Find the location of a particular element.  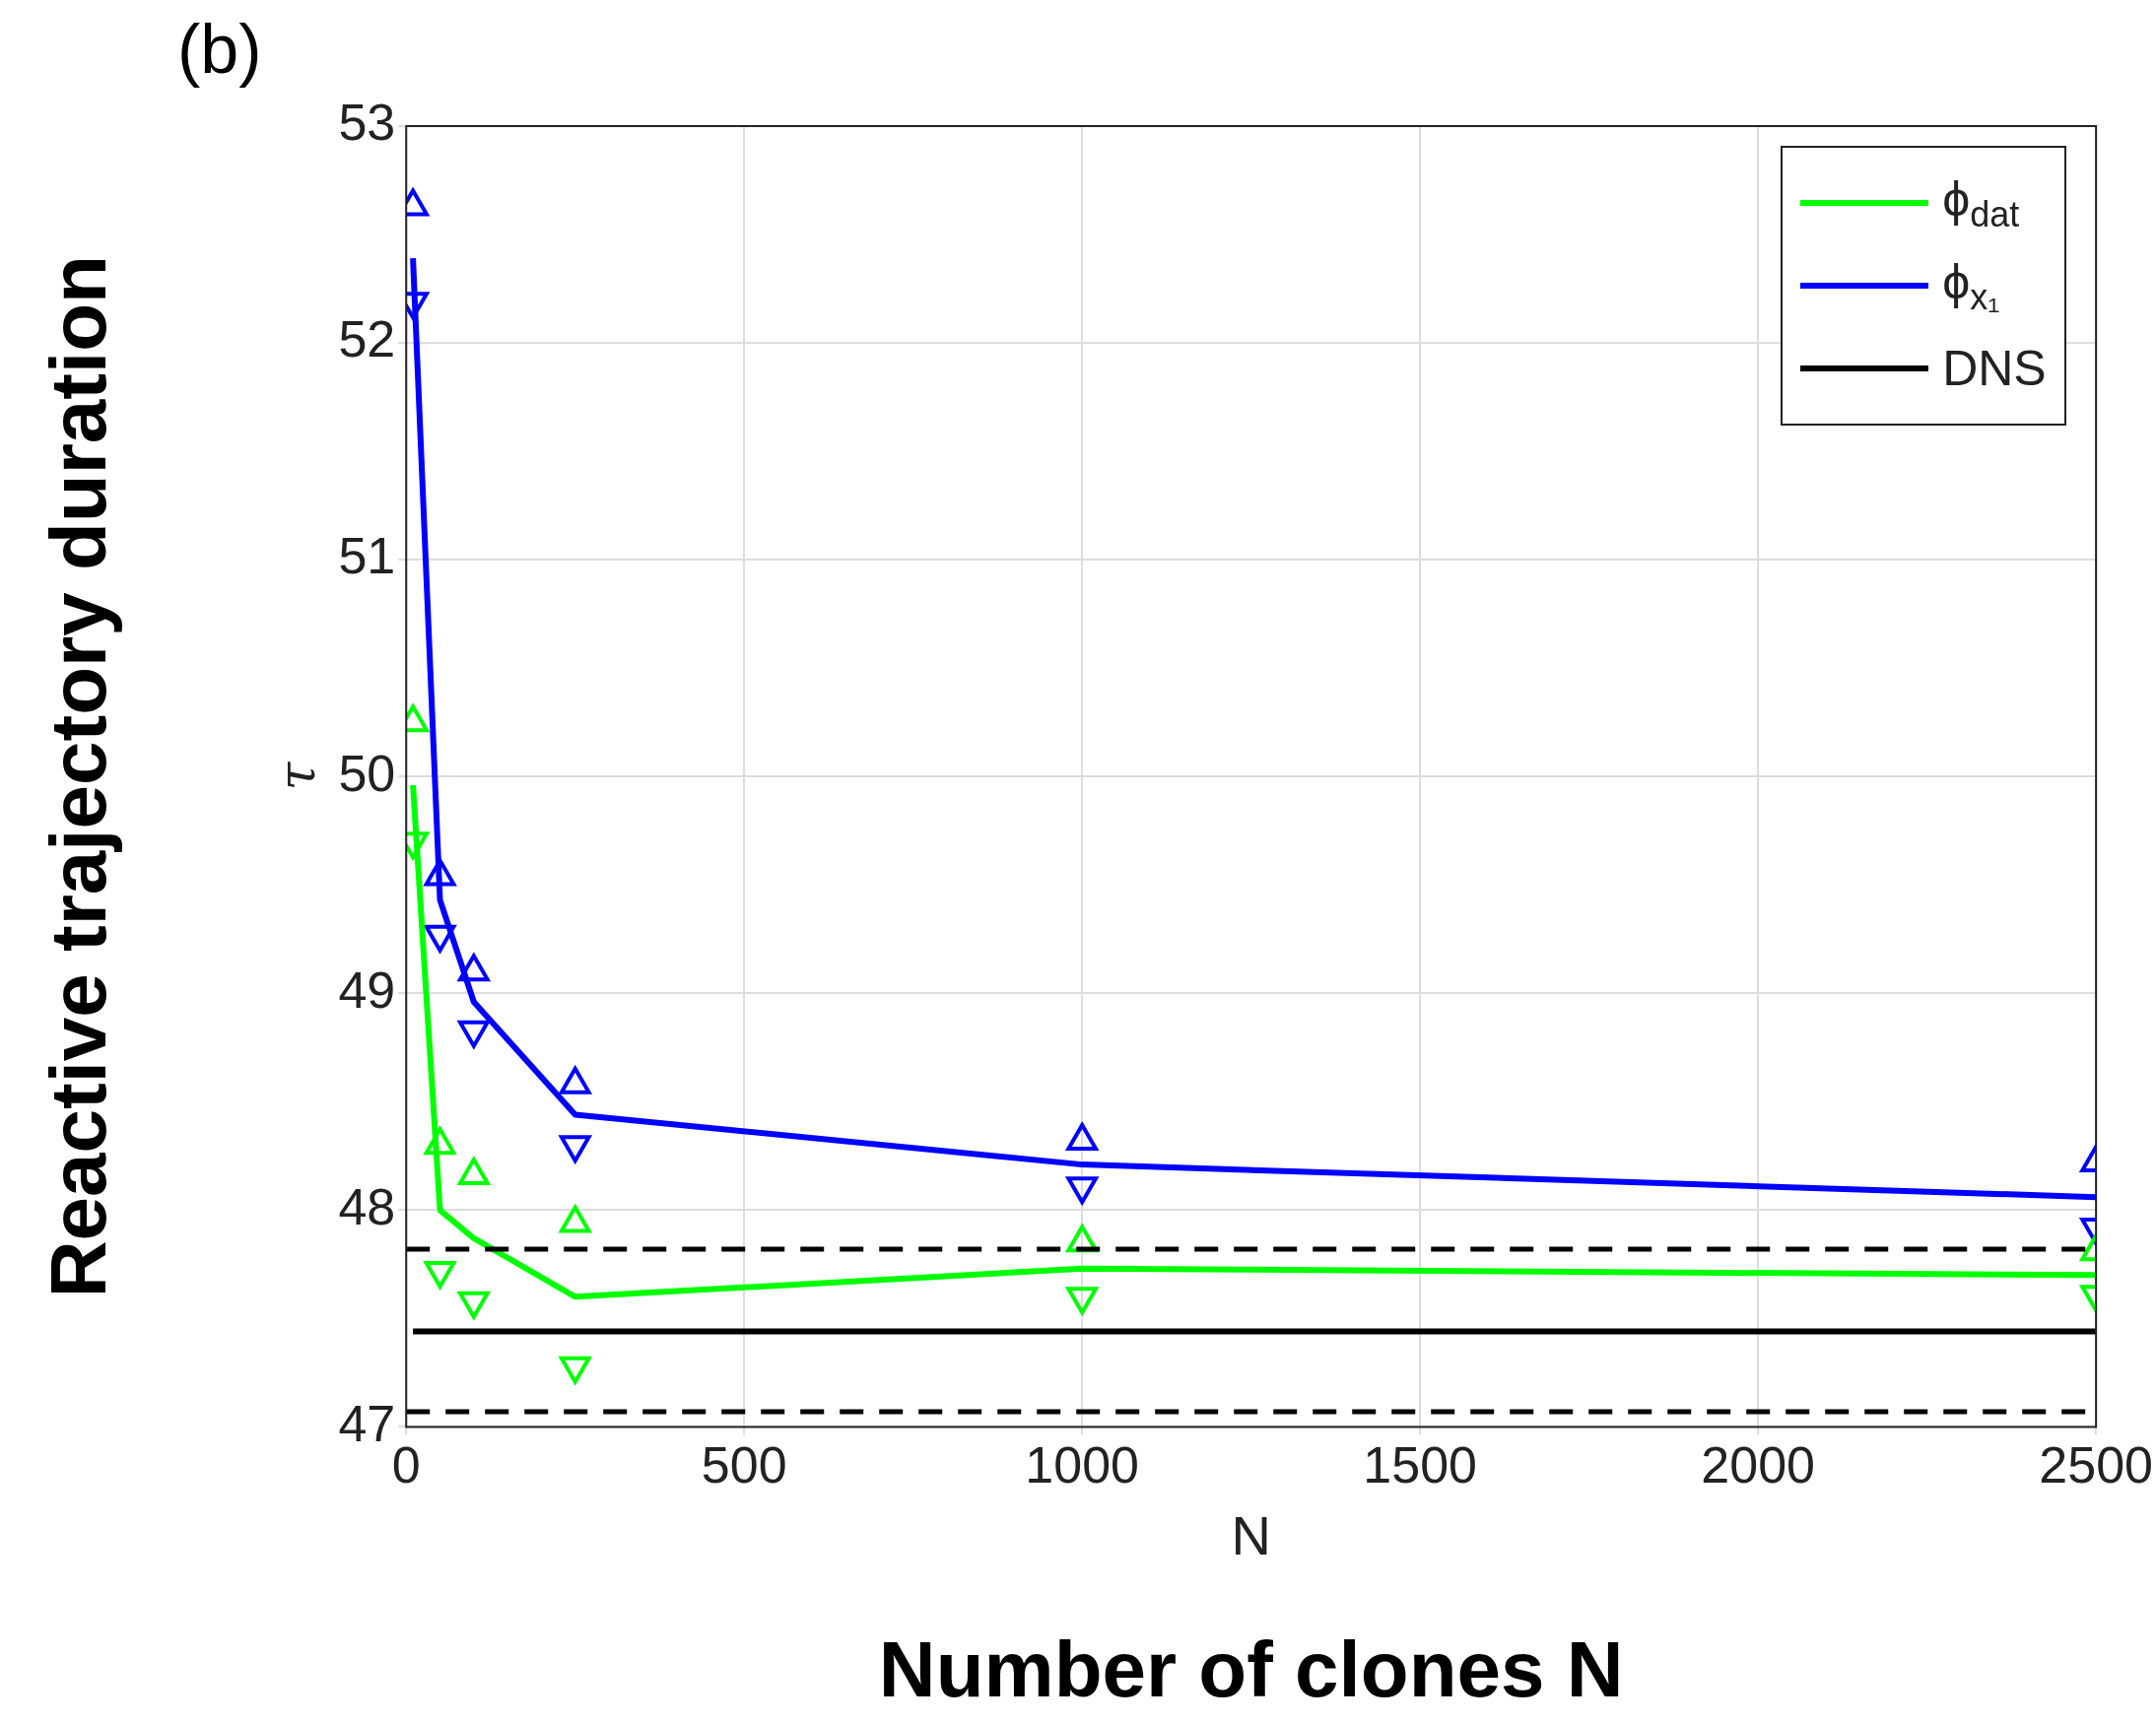

x-axis-title: N is located at coordinates (1251, 1534).